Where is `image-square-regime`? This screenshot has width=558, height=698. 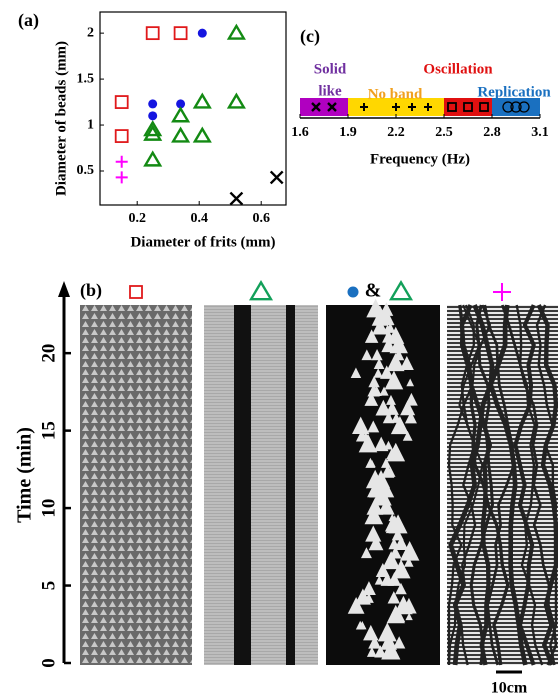
image-square-regime is located at coordinates (136, 485).